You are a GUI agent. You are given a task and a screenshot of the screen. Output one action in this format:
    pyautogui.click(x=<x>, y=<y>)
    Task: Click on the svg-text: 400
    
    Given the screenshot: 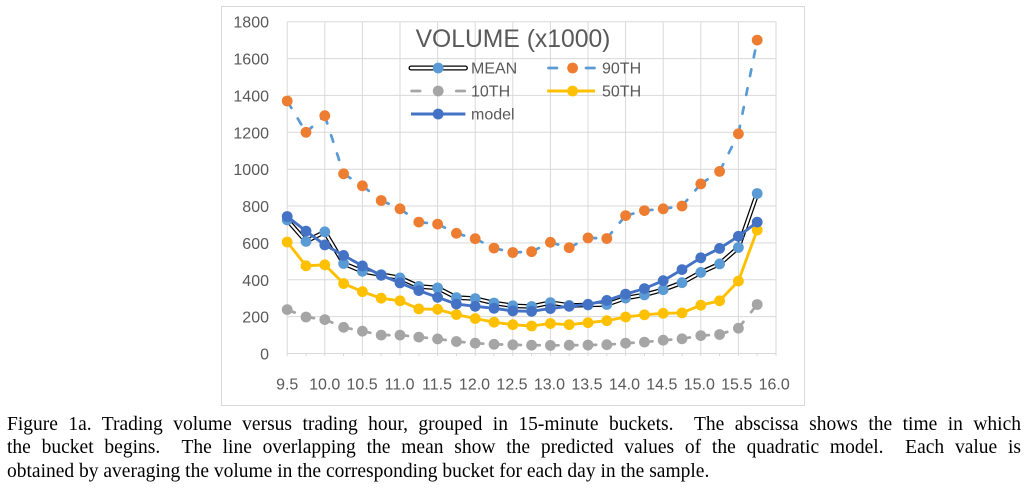 What is the action you would take?
    pyautogui.click(x=255, y=281)
    